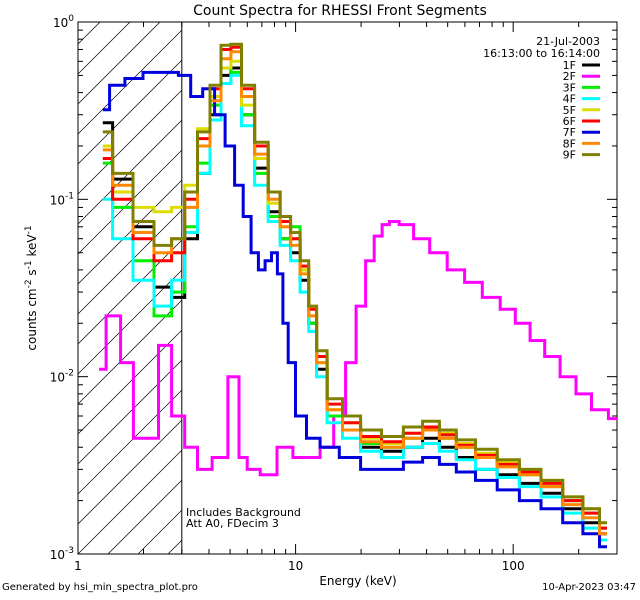 The image size is (640, 600). Describe the element at coordinates (62, 377) in the screenshot. I see `y-tick-label: 10⁻²` at that location.